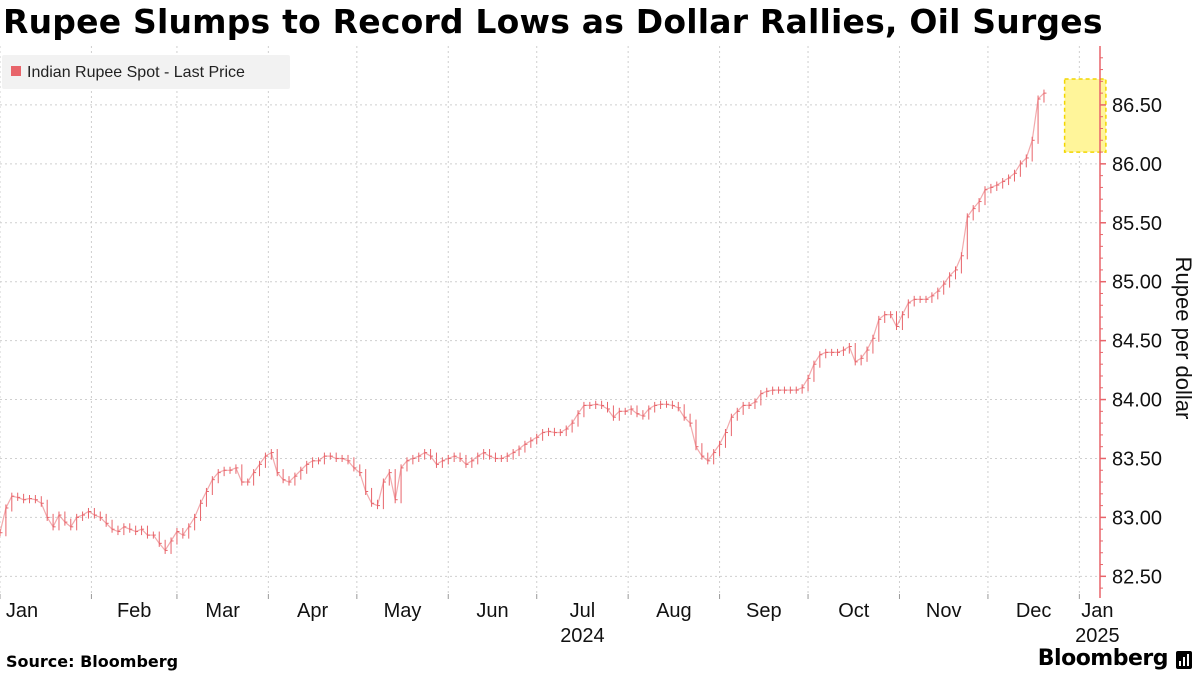 Image resolution: width=1200 pixels, height=675 pixels. Describe the element at coordinates (1137, 342) in the screenshot. I see `y-tick-label: 84.50` at that location.